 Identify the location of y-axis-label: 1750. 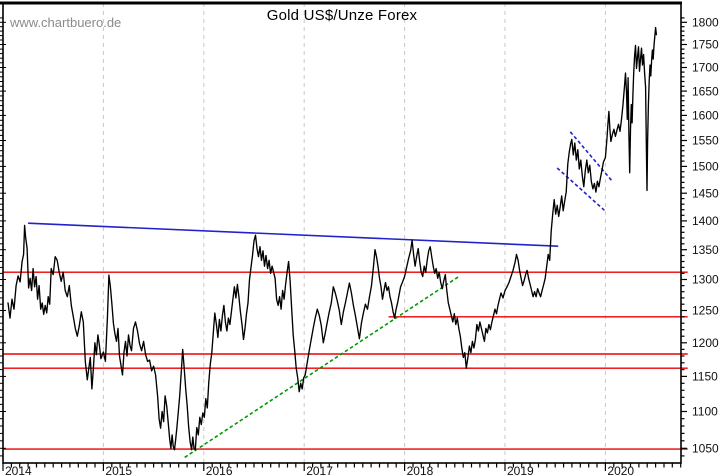
(705, 45).